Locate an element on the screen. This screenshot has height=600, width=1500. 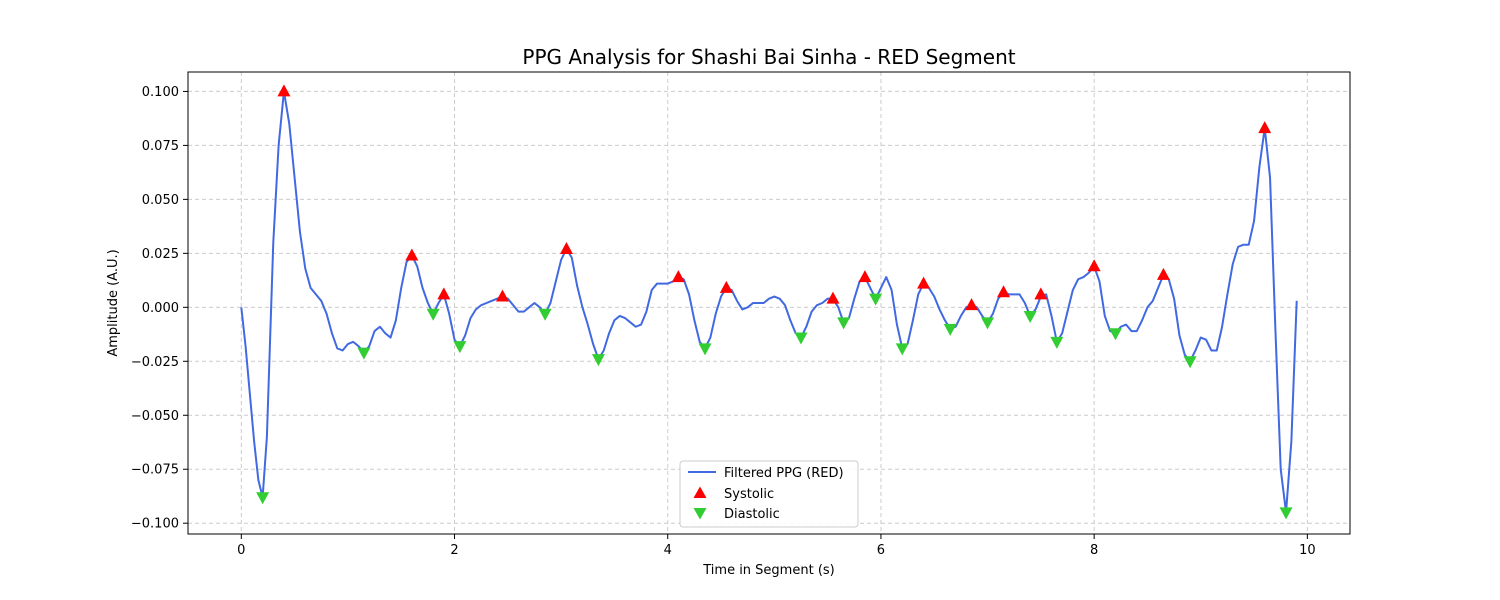
legend-label-diastolic: Diastolic is located at coordinates (752, 514).